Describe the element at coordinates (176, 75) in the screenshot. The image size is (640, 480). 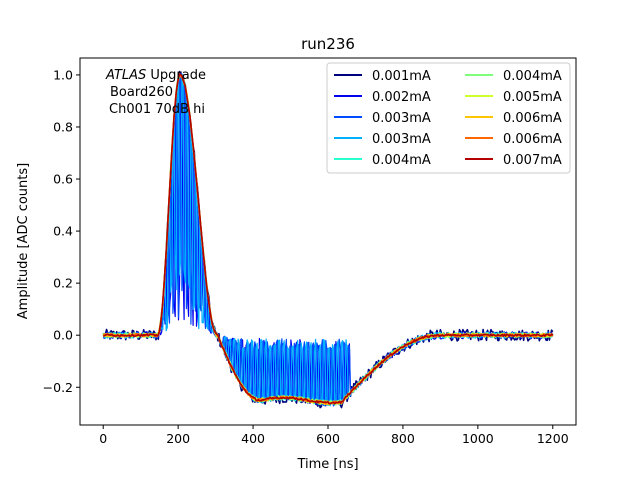
I see `annotation-upgrade: Upgrade` at that location.